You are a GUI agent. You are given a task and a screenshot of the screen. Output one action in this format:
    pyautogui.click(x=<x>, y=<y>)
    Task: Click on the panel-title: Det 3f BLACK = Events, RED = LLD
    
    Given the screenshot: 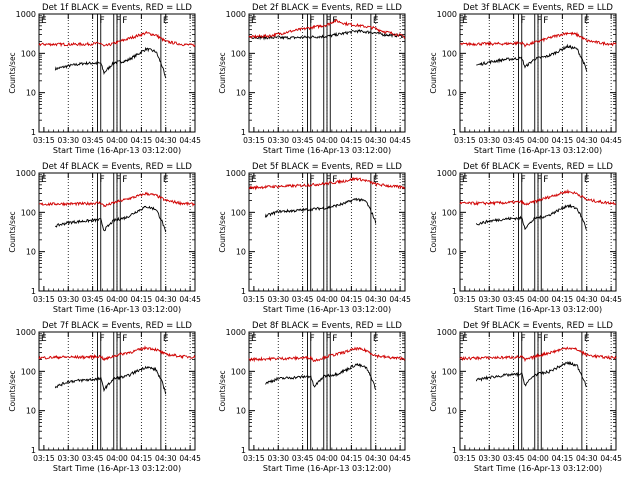 What is the action you would take?
    pyautogui.click(x=538, y=8)
    